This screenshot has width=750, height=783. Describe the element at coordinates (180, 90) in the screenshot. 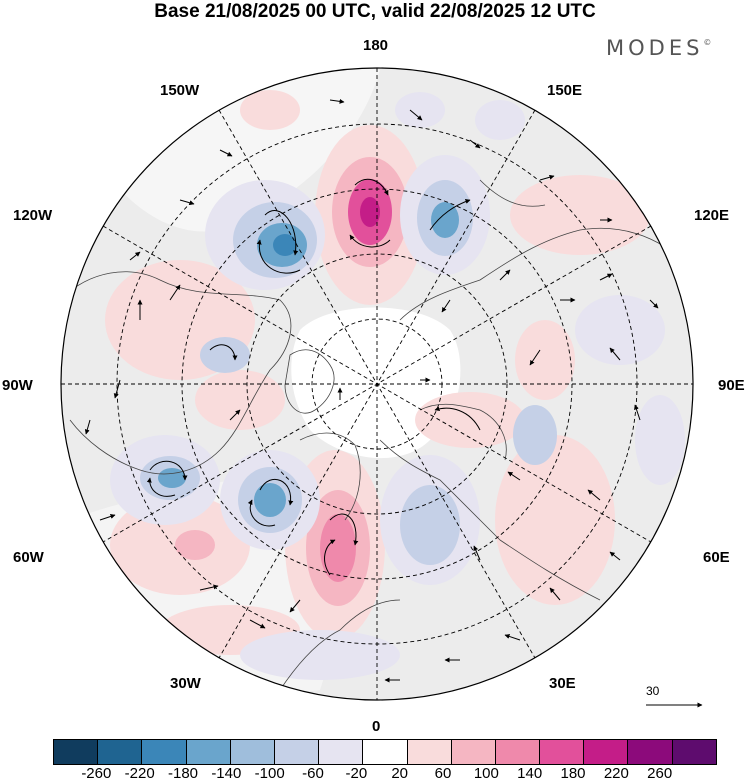

I see `lon-label-150w: 150W` at that location.